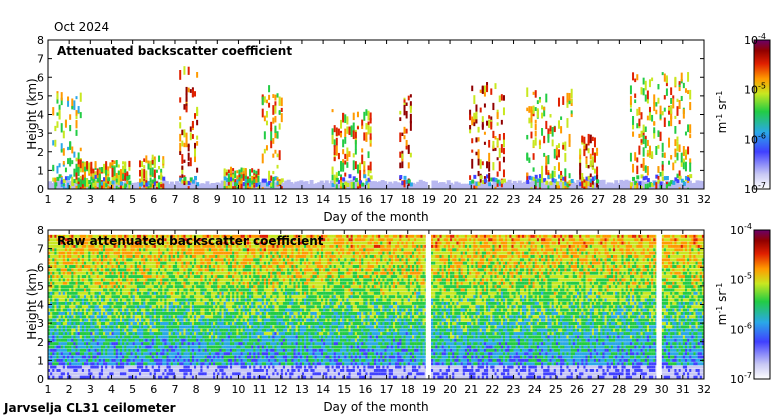 The height and width of the screenshot is (420, 780). I want to click on y-tick-label: 3, so click(40, 133).